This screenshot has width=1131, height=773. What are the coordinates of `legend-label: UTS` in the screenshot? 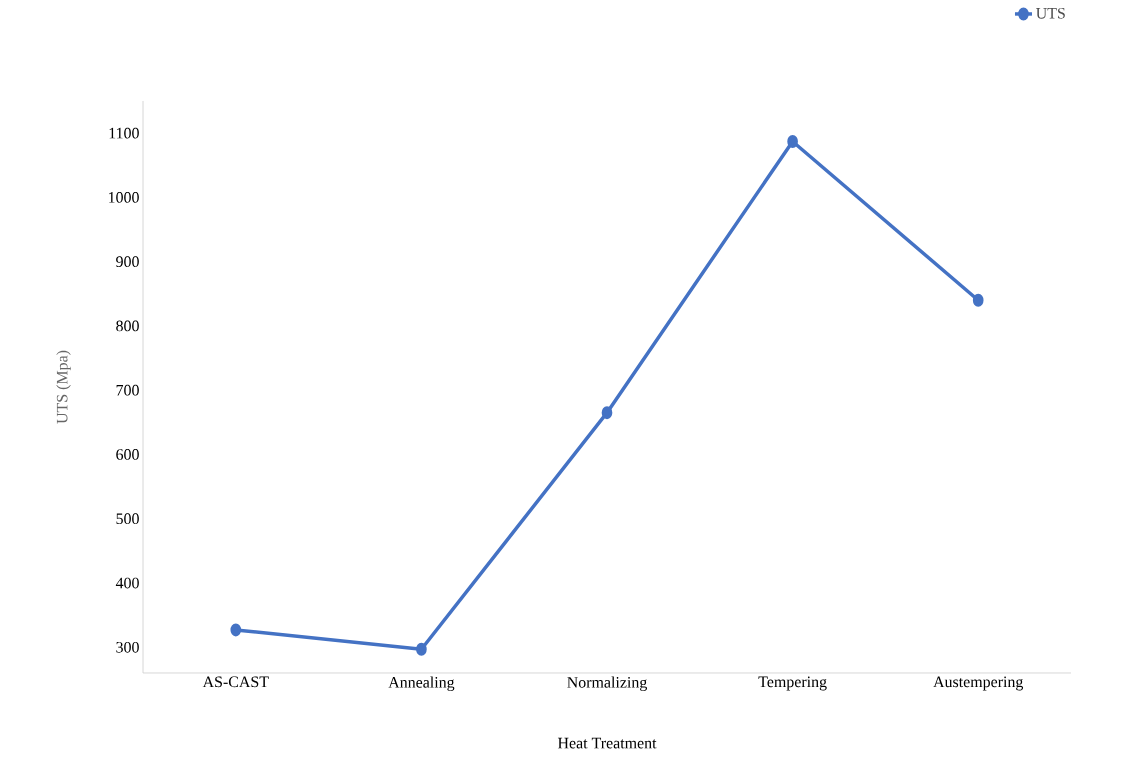 It's located at (1050, 13).